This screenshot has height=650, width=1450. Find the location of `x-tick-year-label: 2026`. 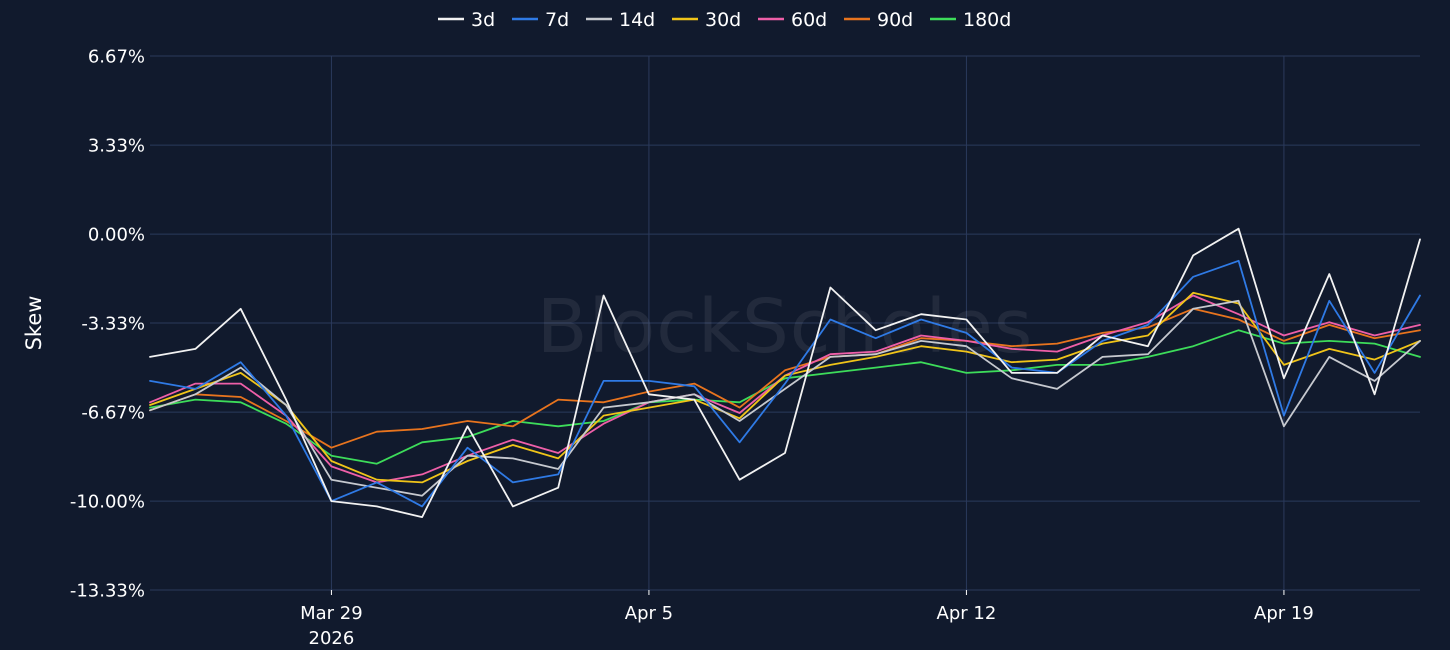

x-tick-year-label: 2026 is located at coordinates (332, 638).